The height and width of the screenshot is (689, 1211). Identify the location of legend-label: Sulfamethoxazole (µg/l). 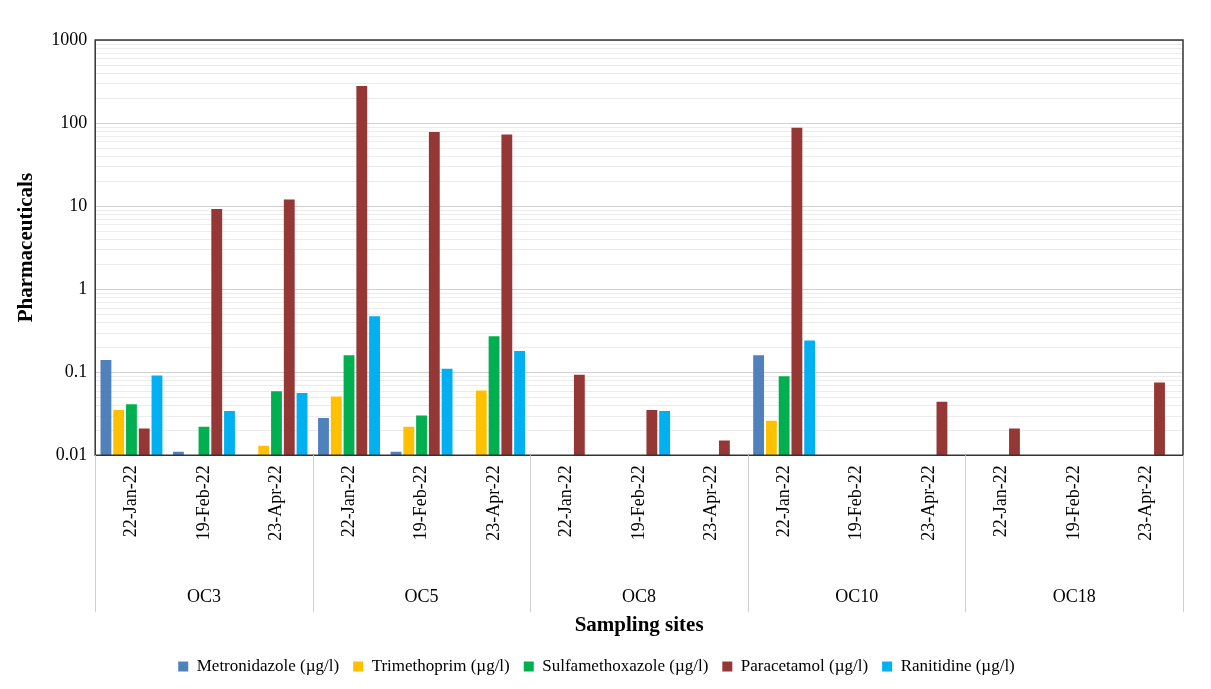
(625, 665).